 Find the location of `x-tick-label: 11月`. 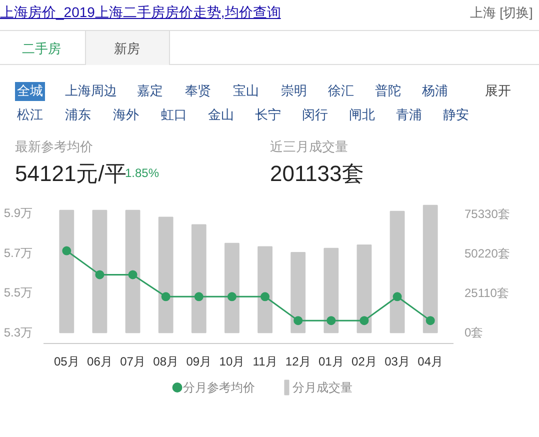

x-tick-label: 11月 is located at coordinates (265, 361).